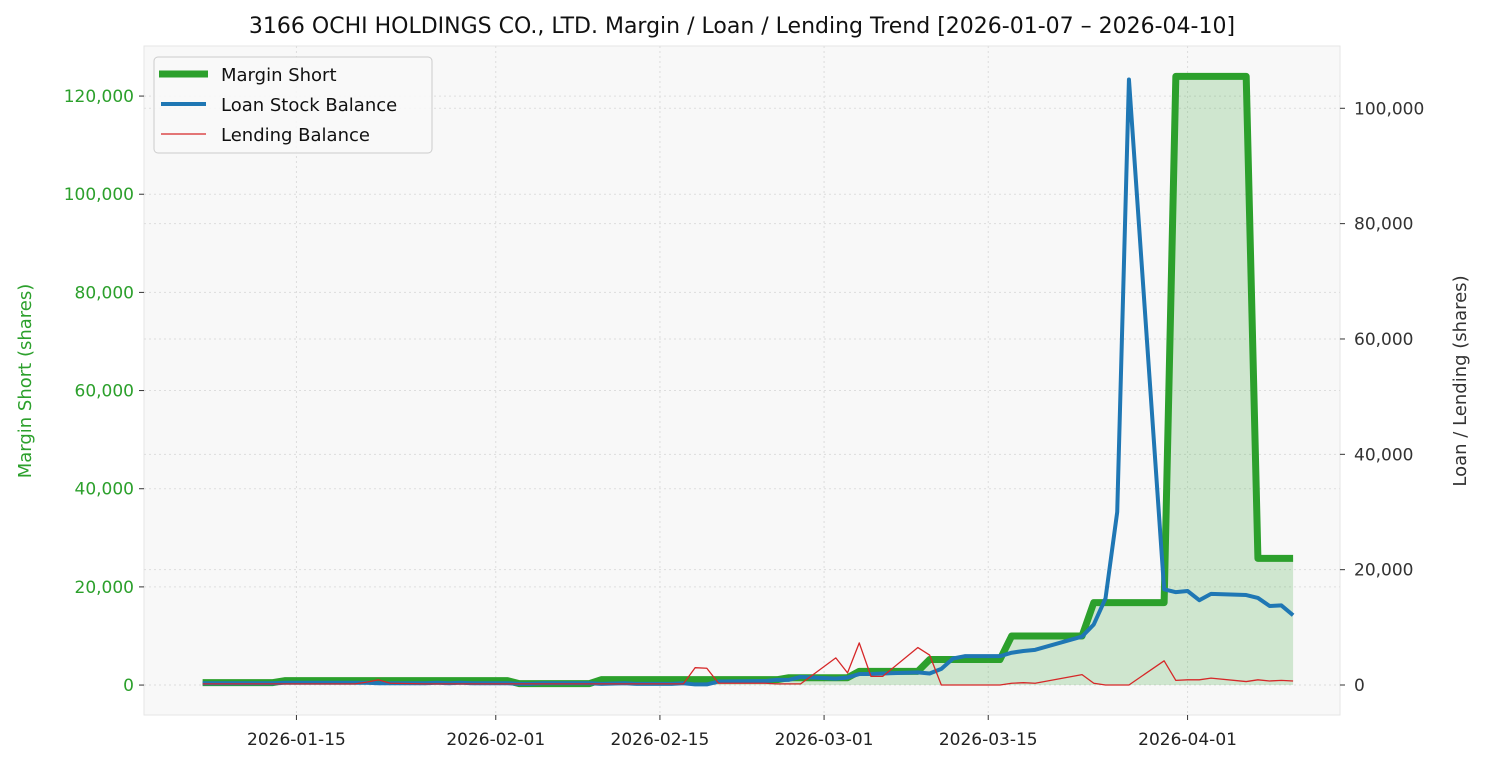 The image size is (1485, 769). I want to click on legend-label-margin-short: Margin Short, so click(279, 75).